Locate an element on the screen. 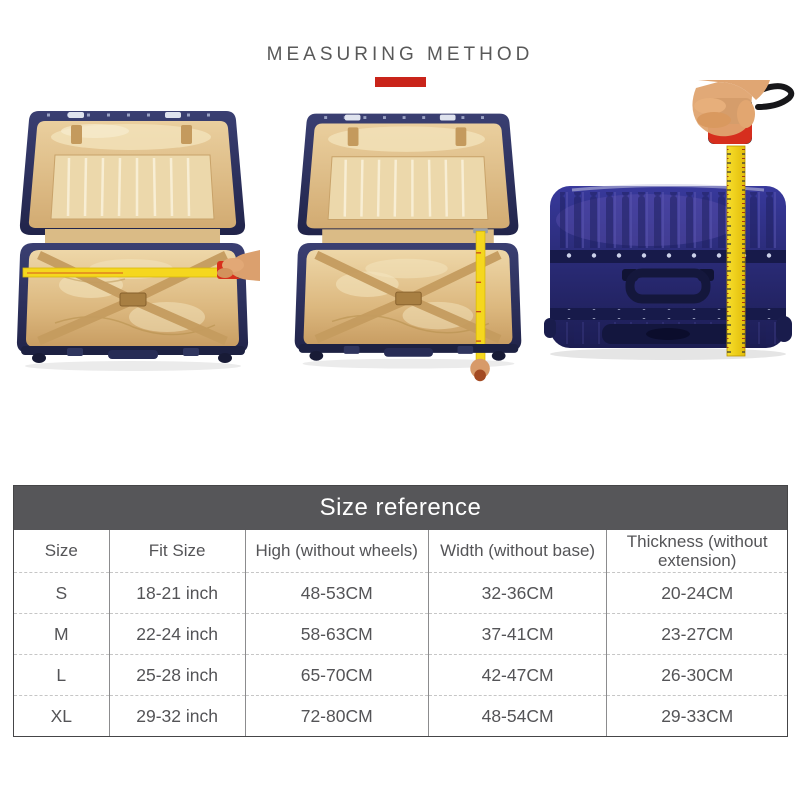 The height and width of the screenshot is (800, 800). col-header-high: High (without wheels) is located at coordinates (336, 551).